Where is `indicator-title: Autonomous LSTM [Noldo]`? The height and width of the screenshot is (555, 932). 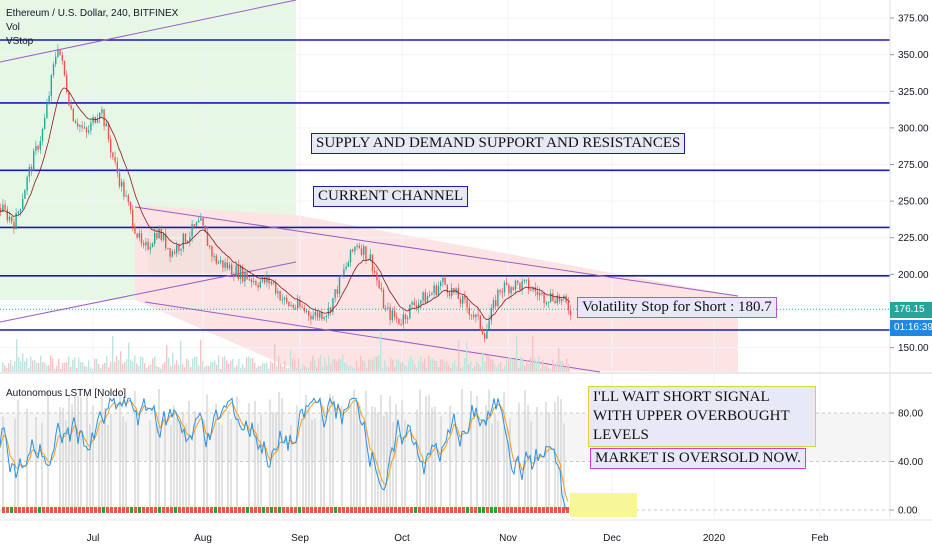 indicator-title: Autonomous LSTM [Noldo] is located at coordinates (66, 393).